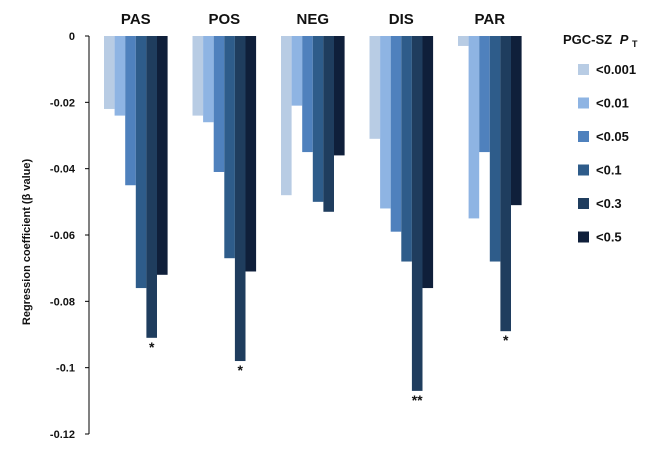 This screenshot has height=449, width=657. I want to click on significance-star: **, so click(417, 400).